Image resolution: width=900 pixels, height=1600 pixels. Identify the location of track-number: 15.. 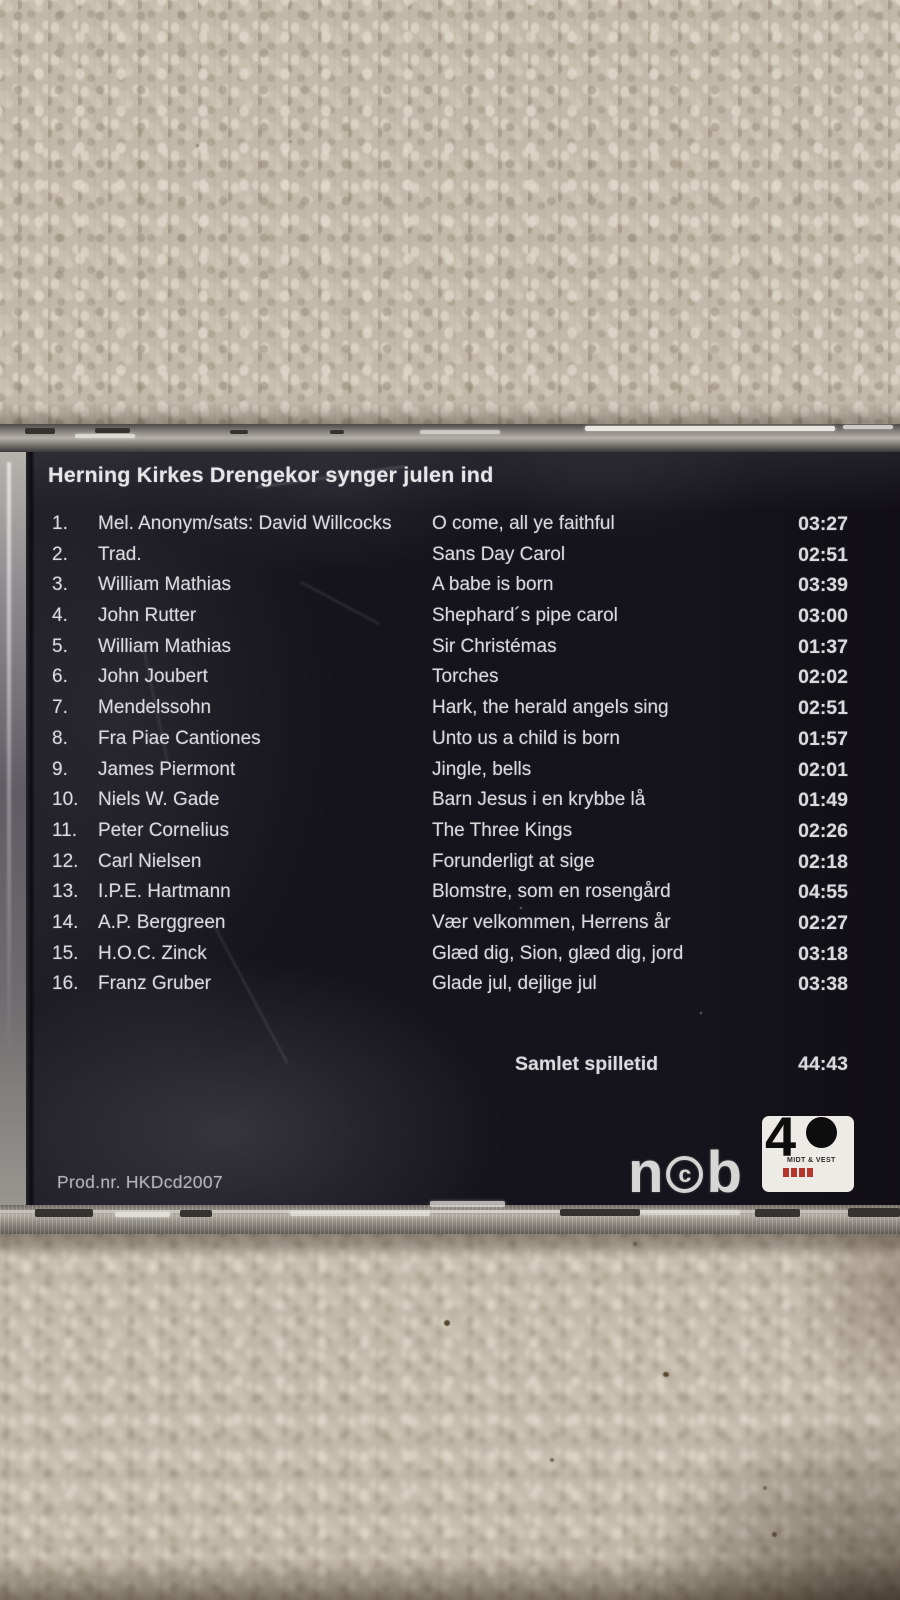
(65, 953).